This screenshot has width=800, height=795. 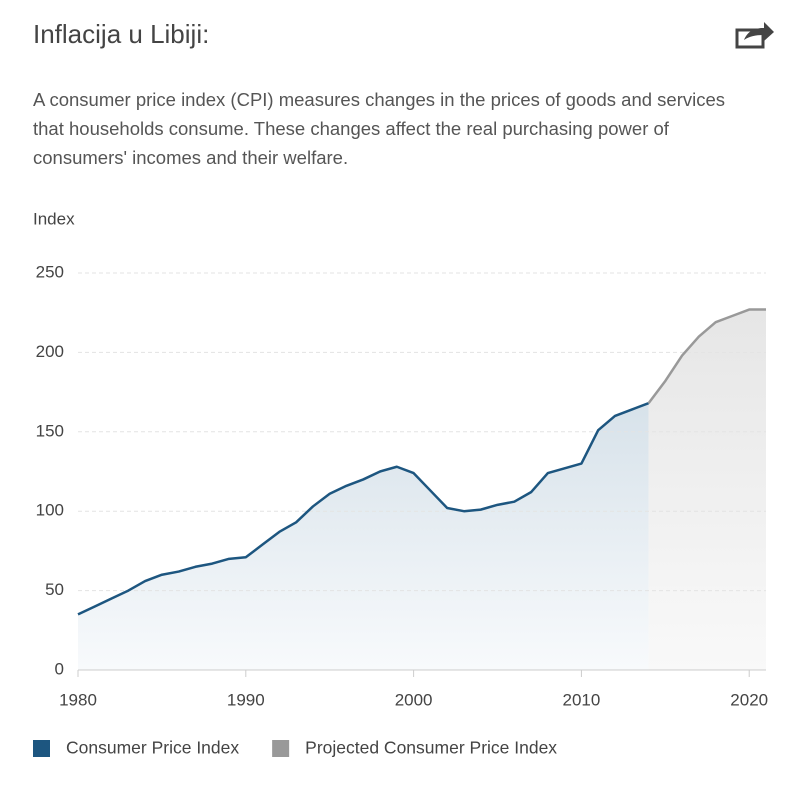 What do you see at coordinates (431, 748) in the screenshot?
I see `legend-label: Projected Consumer Price Index` at bounding box center [431, 748].